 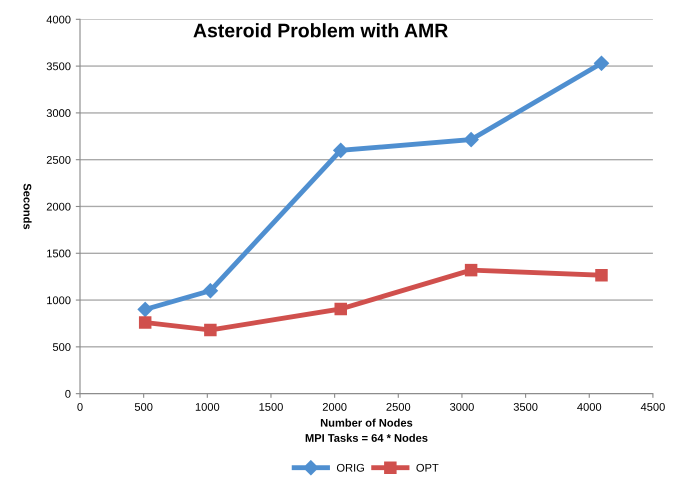 I want to click on y-tick-label: 500, so click(x=61, y=347).